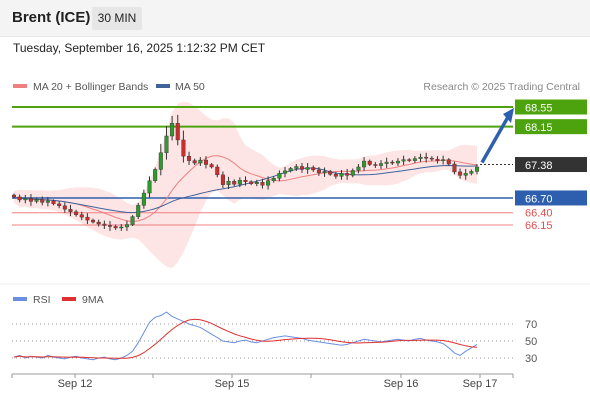 Image resolution: width=590 pixels, height=400 pixels. What do you see at coordinates (42, 300) in the screenshot?
I see `rsi-legend-label: RSI` at bounding box center [42, 300].